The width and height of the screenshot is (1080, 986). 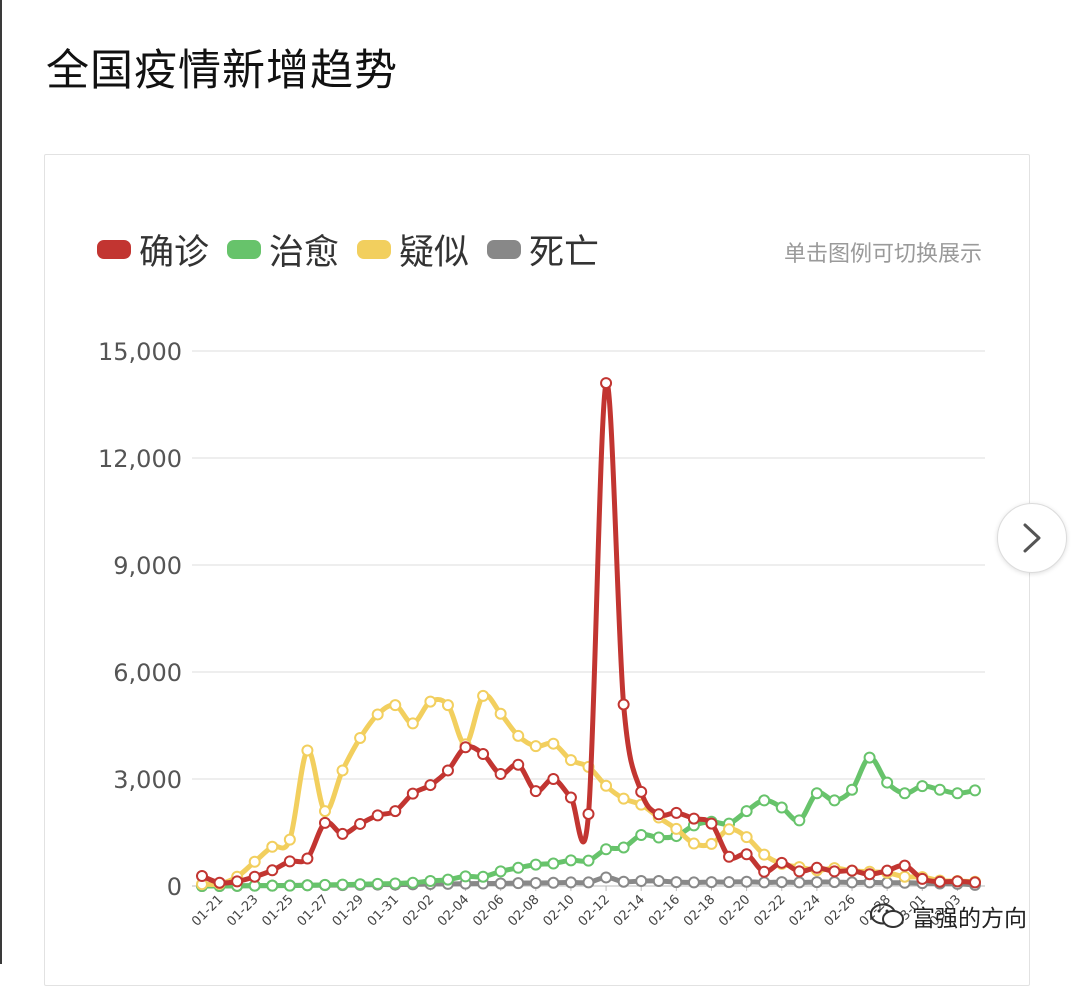 I want to click on legend-item-series-1: 治愈, so click(x=283, y=249).